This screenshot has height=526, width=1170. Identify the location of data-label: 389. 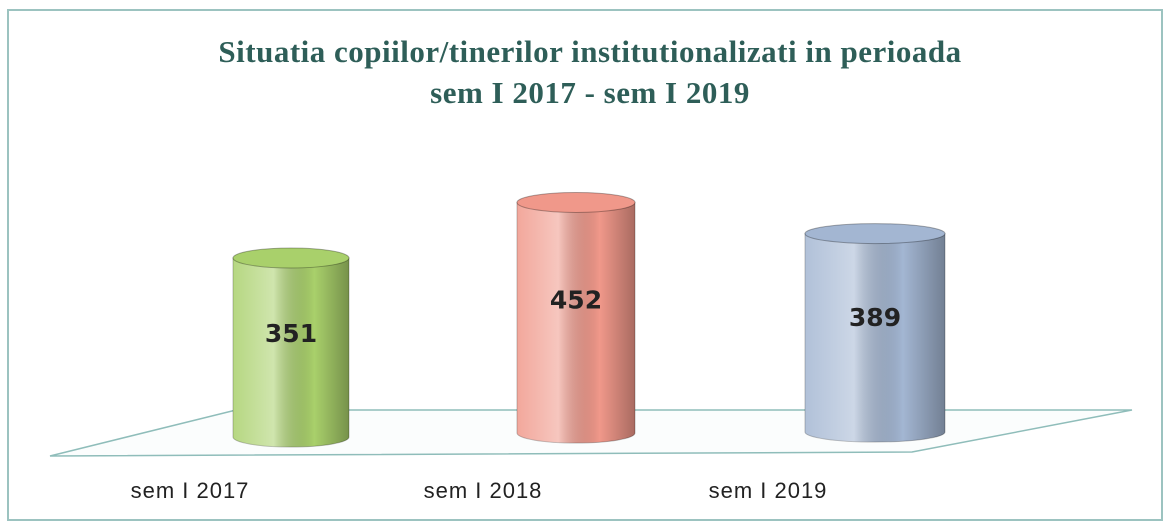
(875, 317).